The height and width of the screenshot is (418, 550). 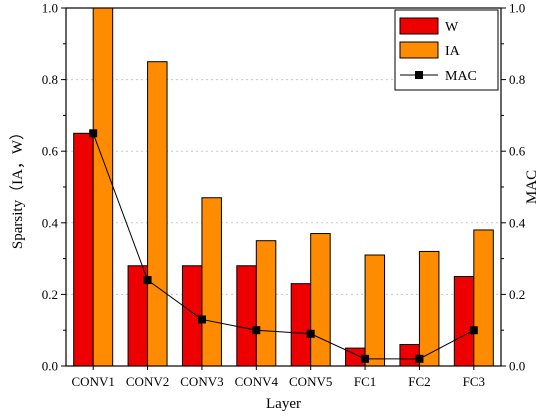 I want to click on y-right-tick-label-5: 1.0, so click(x=517, y=8).